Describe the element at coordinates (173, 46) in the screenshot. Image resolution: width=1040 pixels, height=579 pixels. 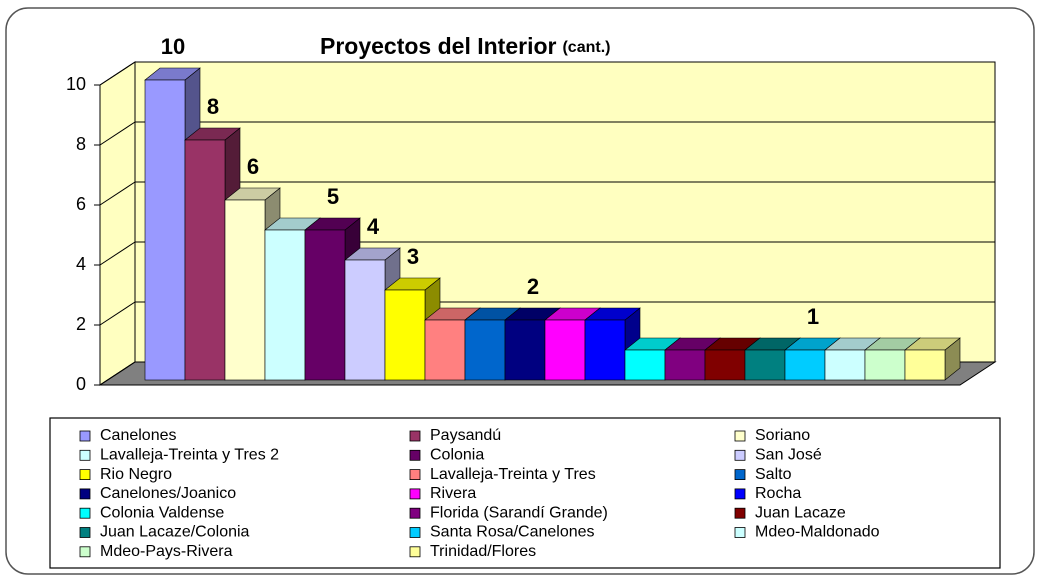
I see `data-label: 10` at that location.